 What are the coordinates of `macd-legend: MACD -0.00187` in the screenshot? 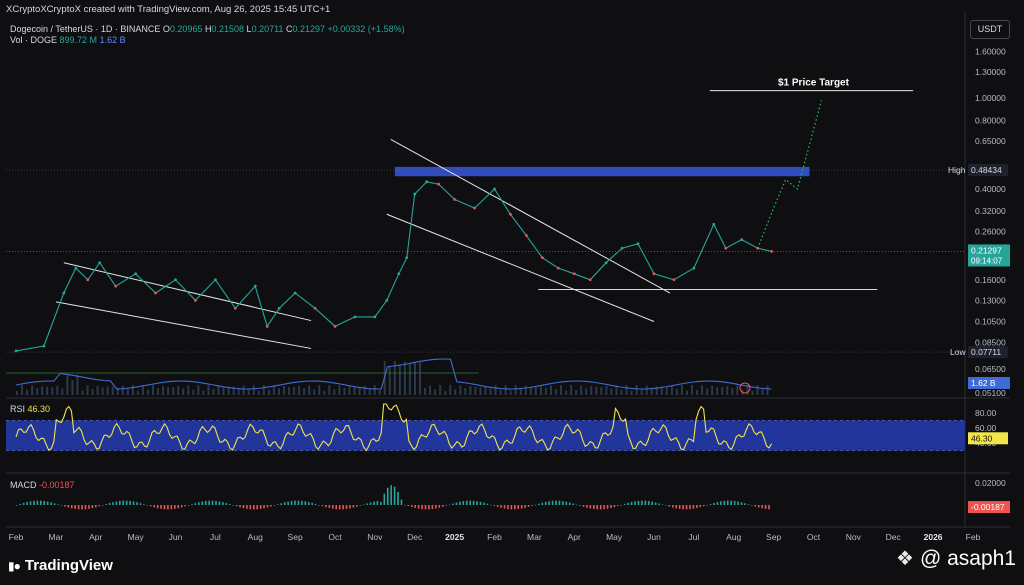 It's located at (42, 485).